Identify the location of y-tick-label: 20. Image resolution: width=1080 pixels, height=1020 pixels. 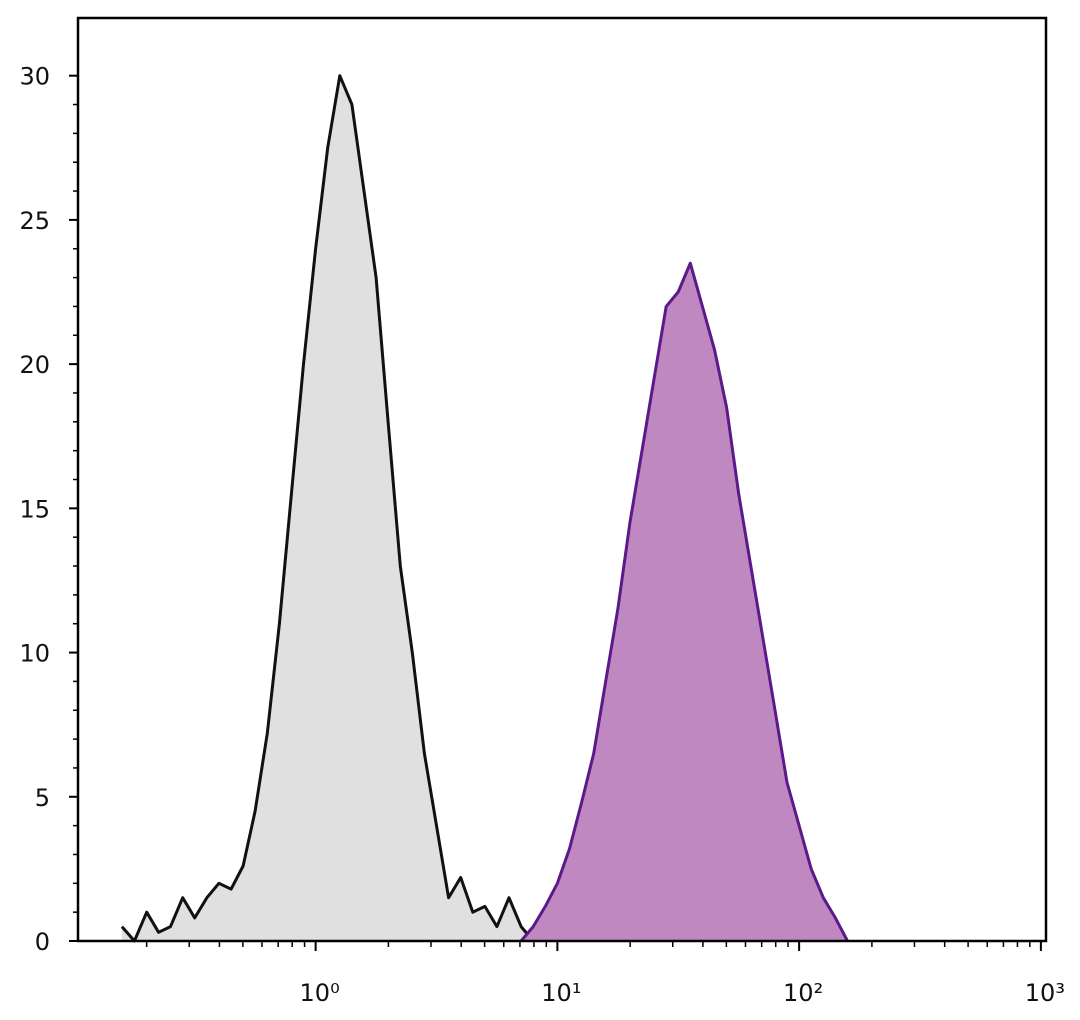
(34, 365).